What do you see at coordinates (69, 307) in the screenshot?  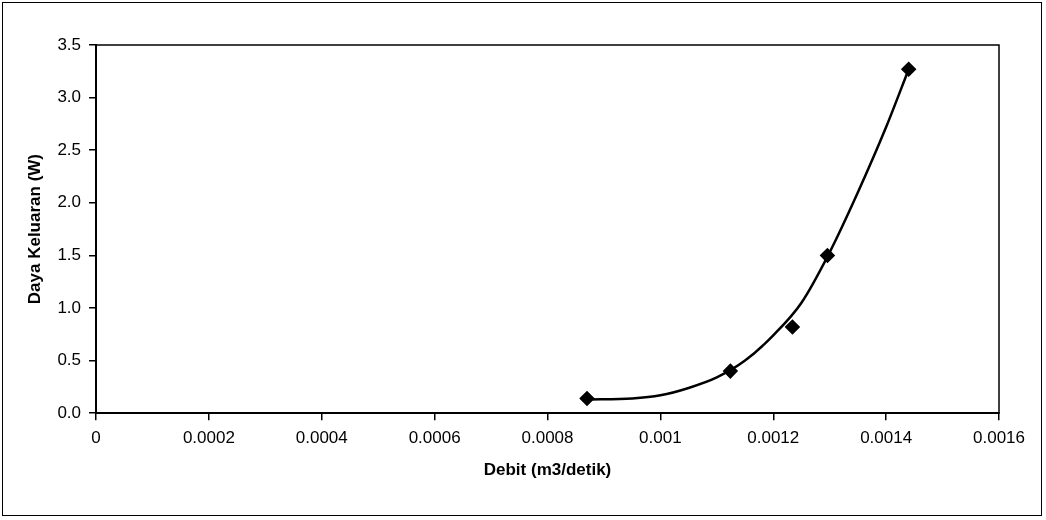 I see `y-tick-label: 1.0` at bounding box center [69, 307].